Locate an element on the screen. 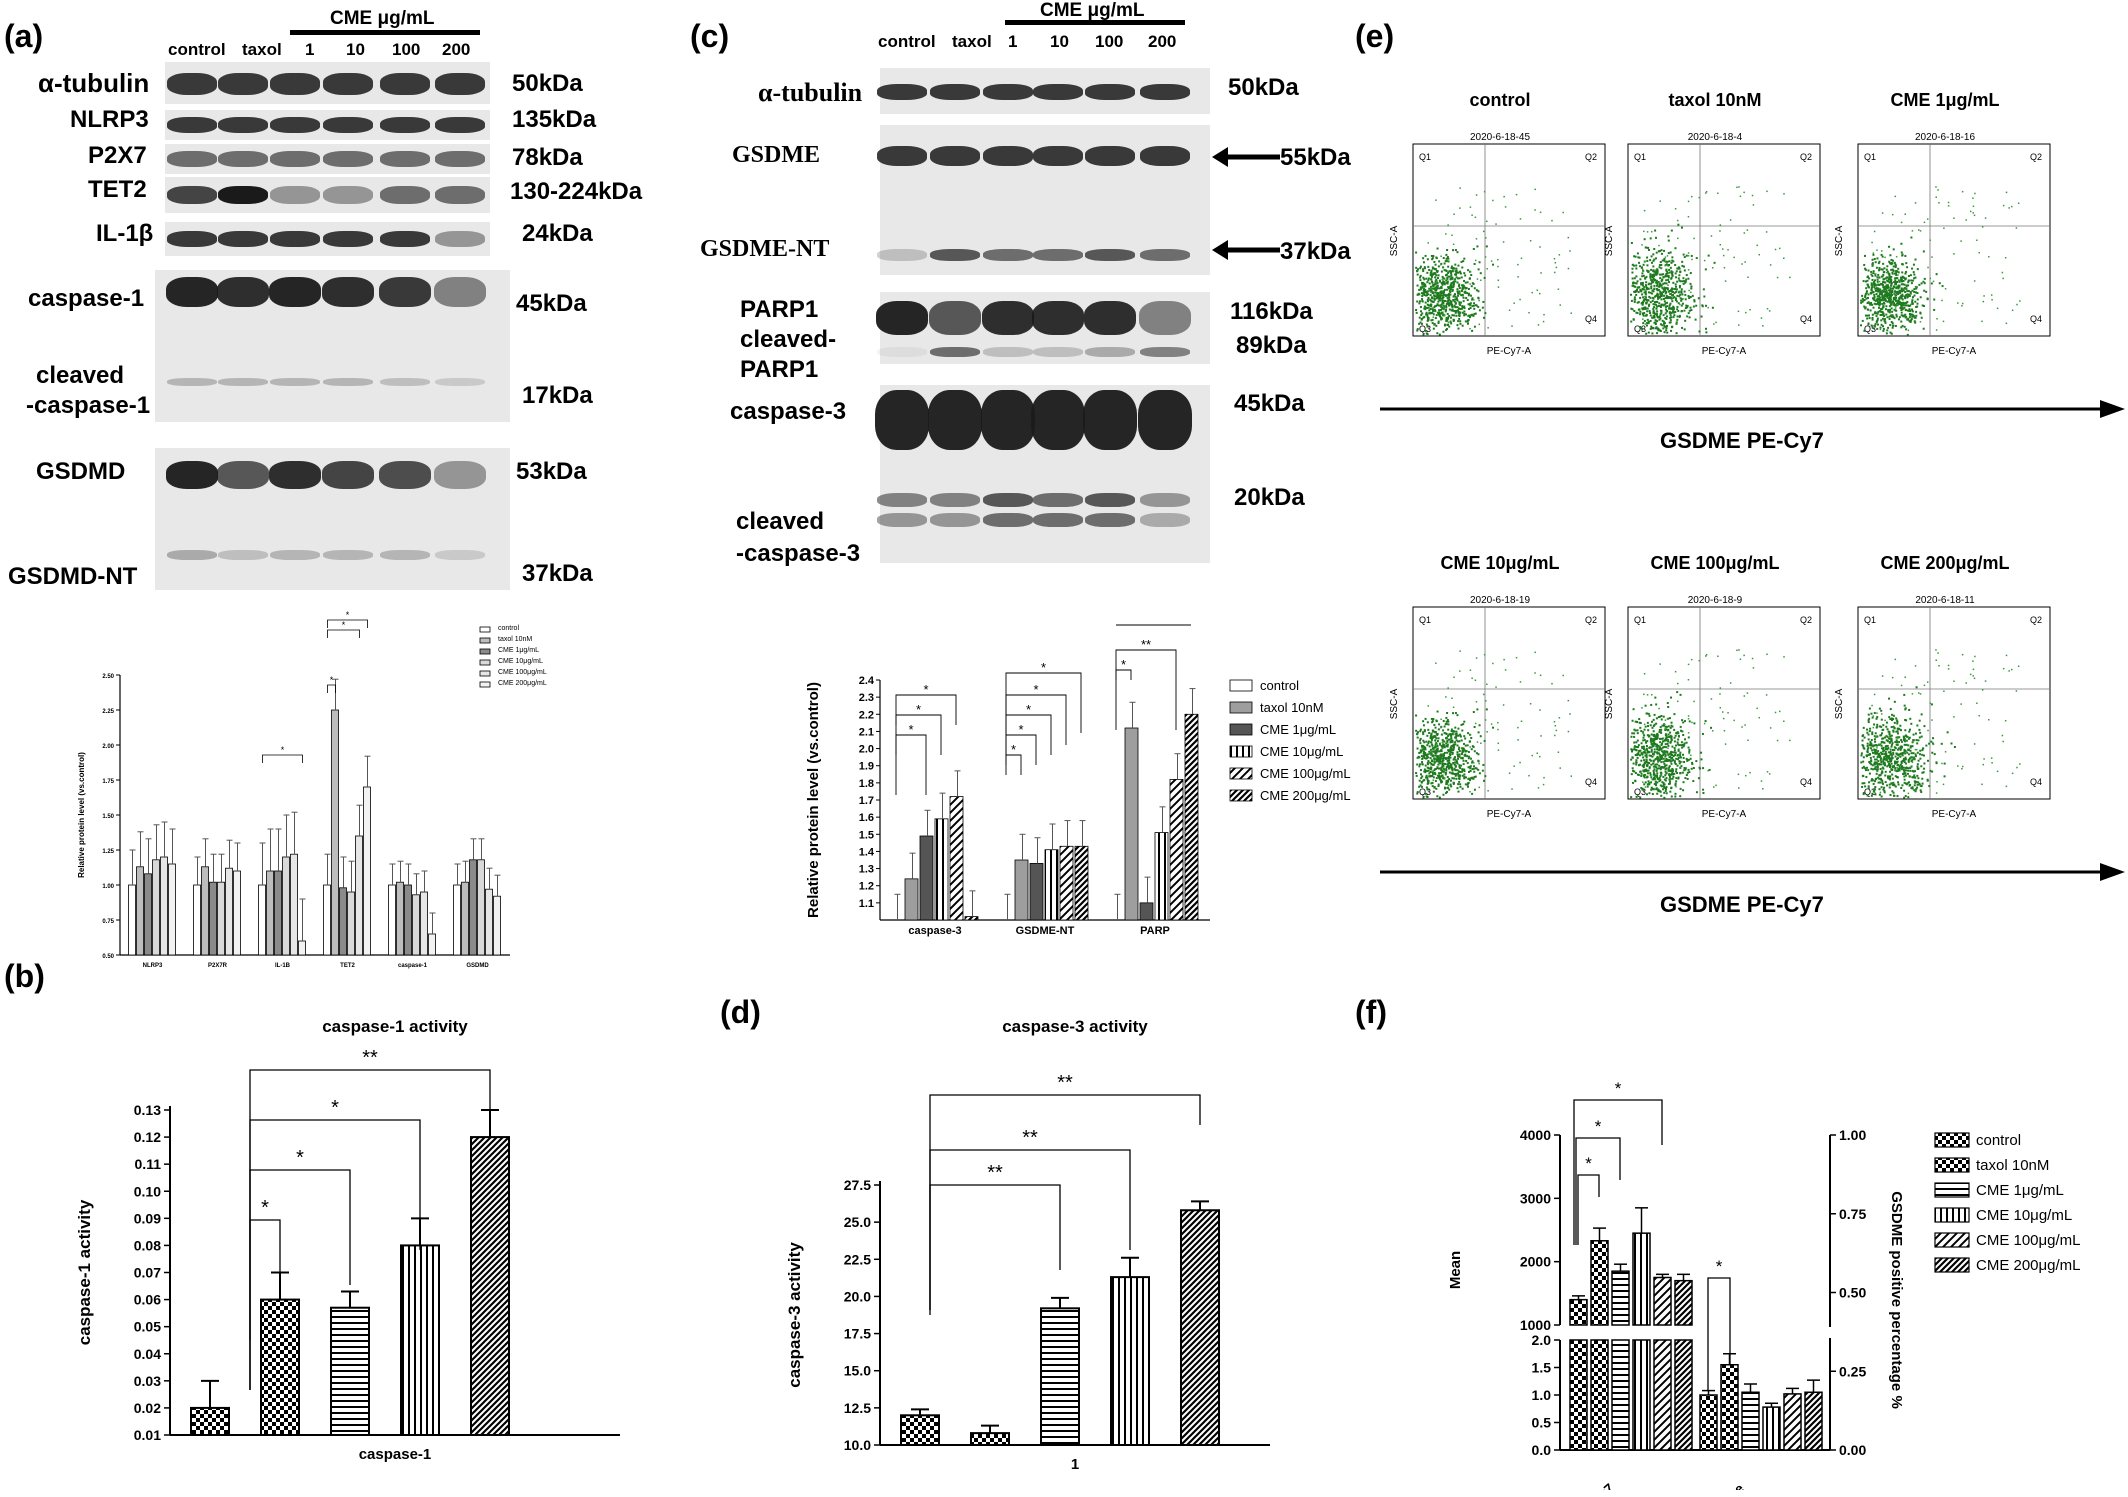  quadrant-label: Q2 is located at coordinates (2036, 620).